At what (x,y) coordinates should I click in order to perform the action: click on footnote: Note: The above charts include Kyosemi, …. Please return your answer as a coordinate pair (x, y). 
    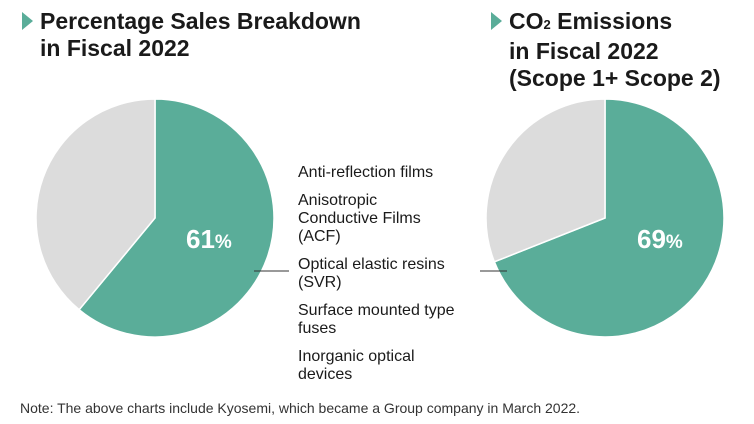
    Looking at the image, I should click on (300, 408).